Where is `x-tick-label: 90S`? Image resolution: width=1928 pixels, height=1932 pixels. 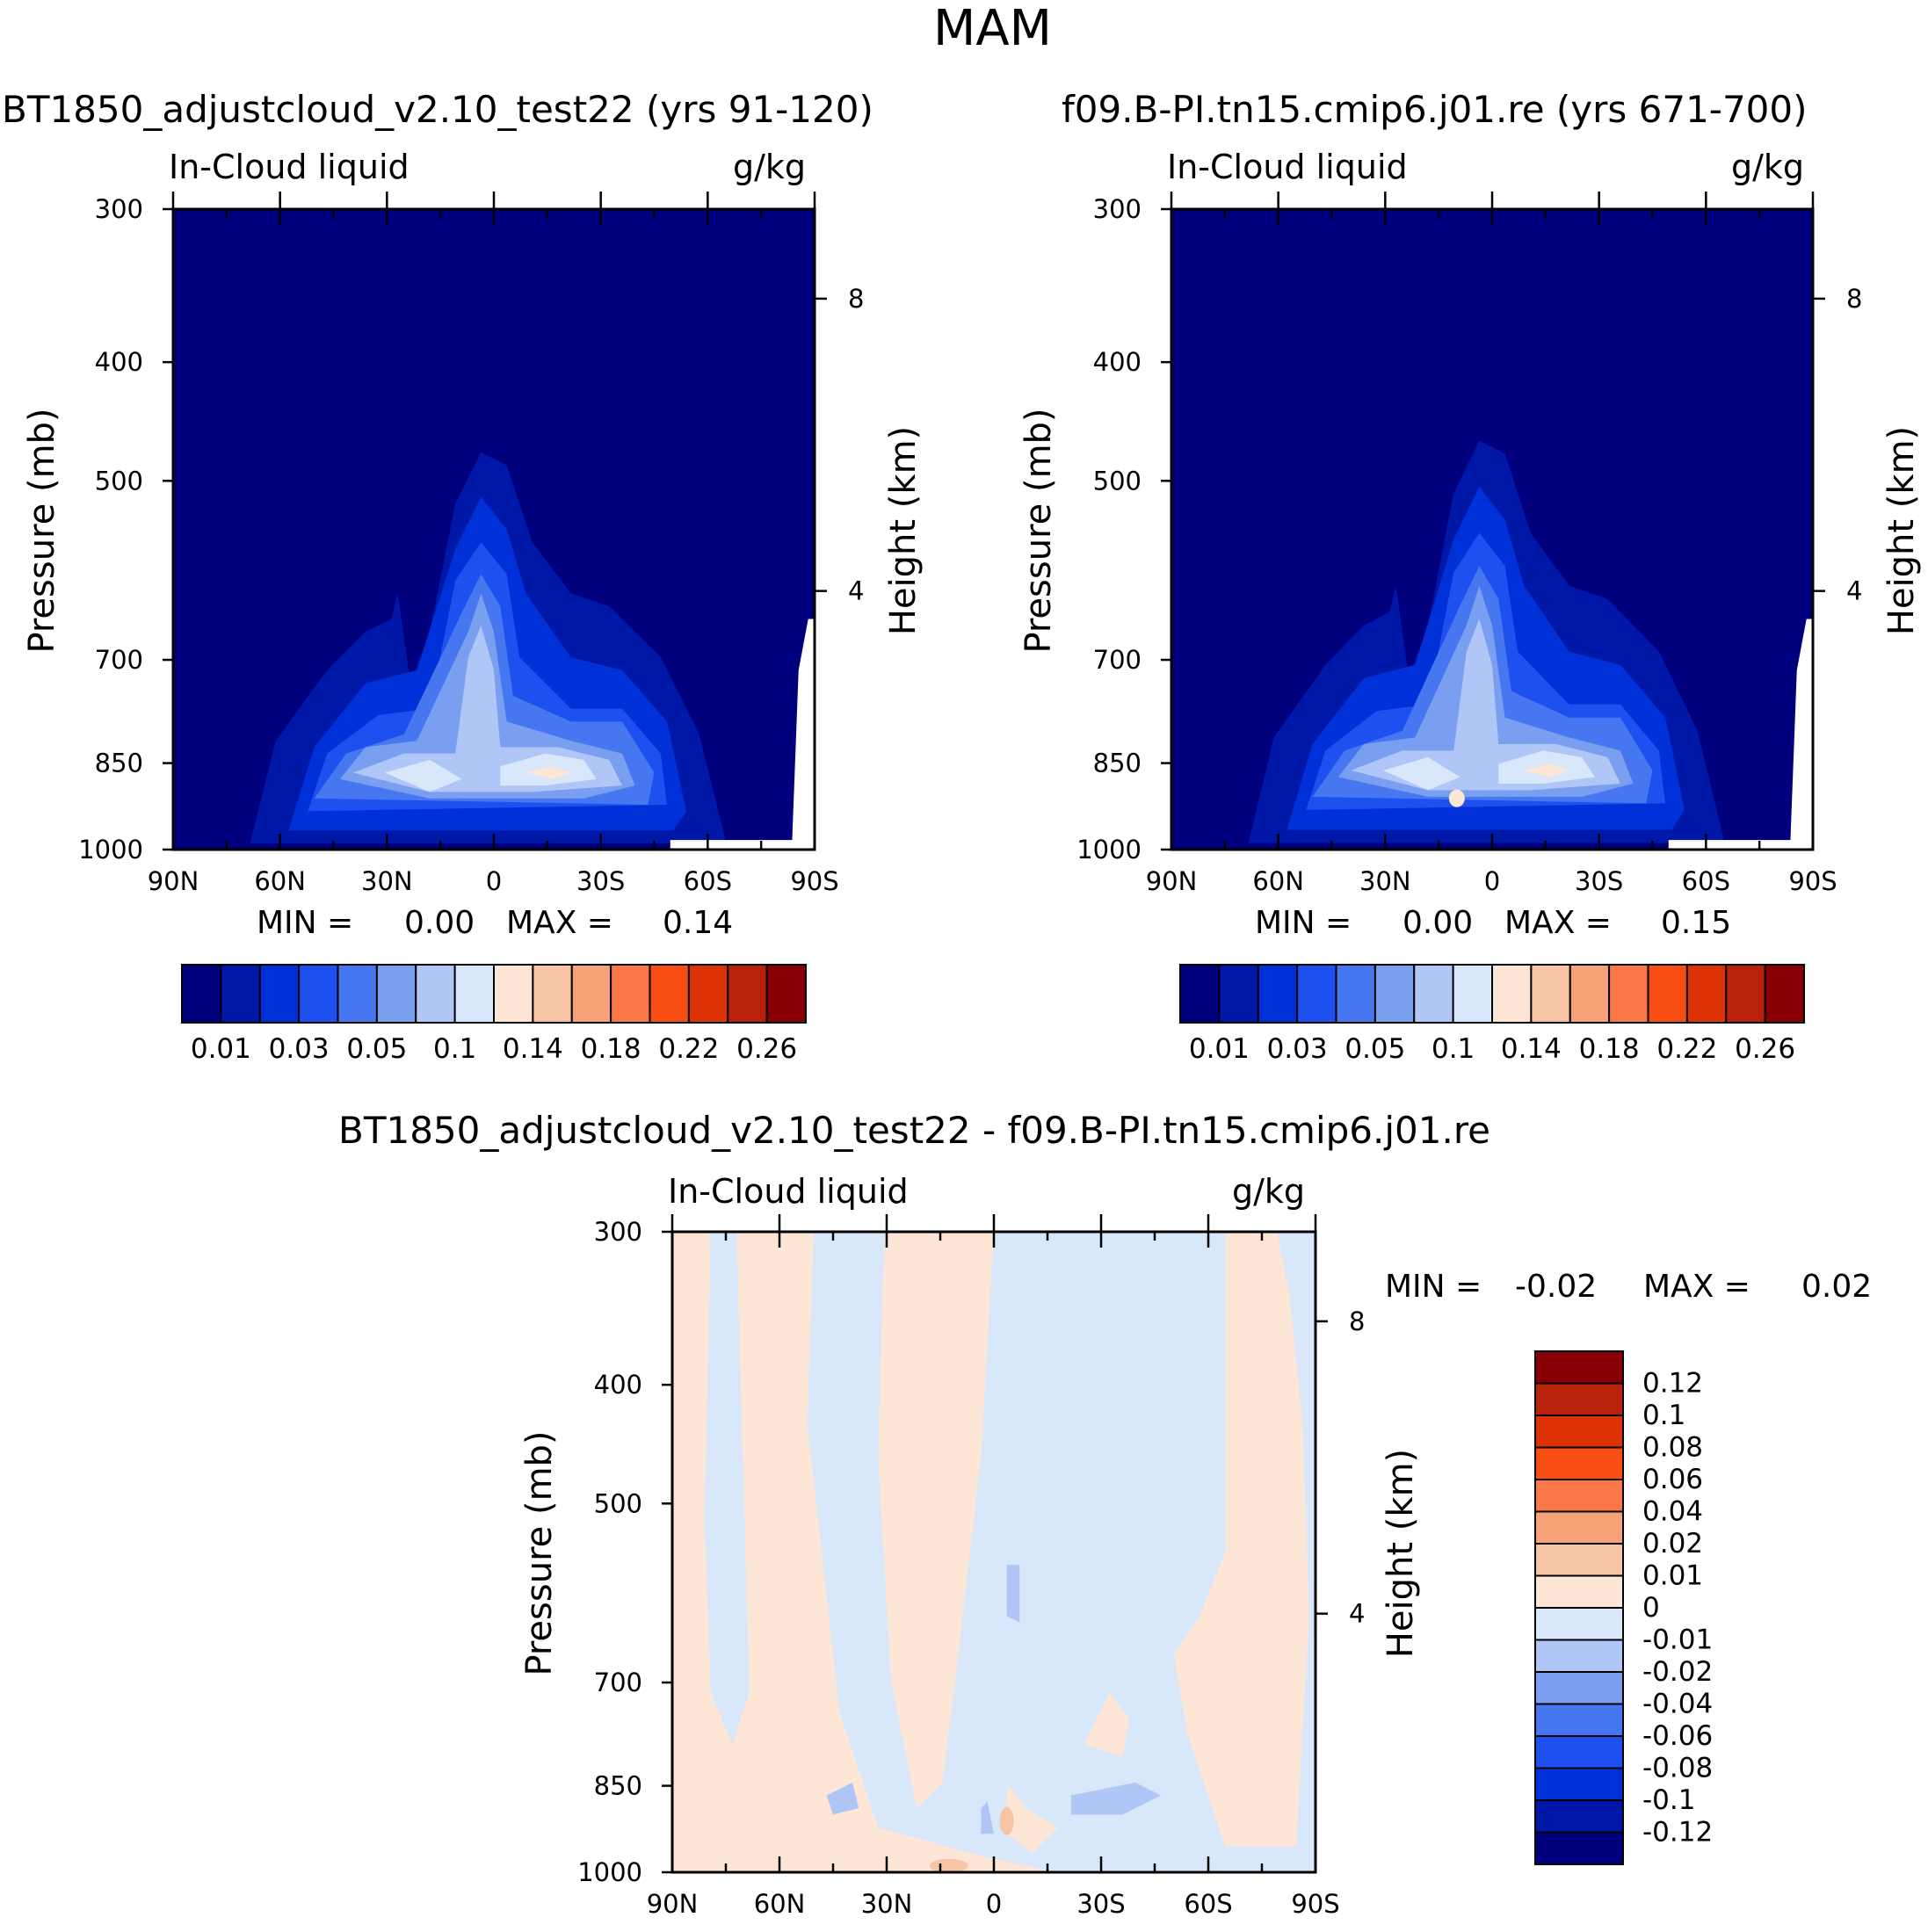
x-tick-label: 90S is located at coordinates (1315, 1904).